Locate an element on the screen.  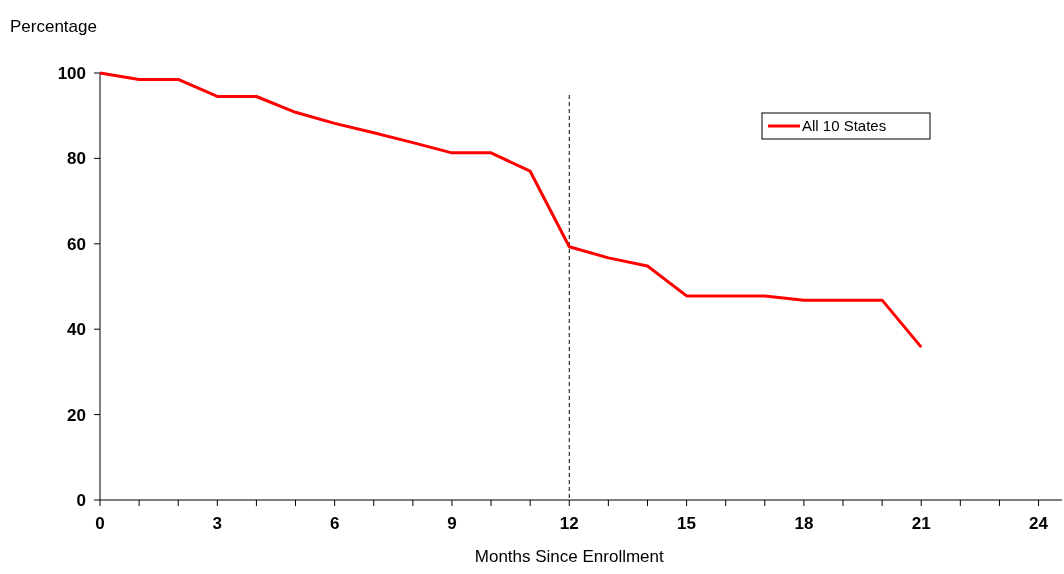
y-tick-label: 20 is located at coordinates (76, 415).